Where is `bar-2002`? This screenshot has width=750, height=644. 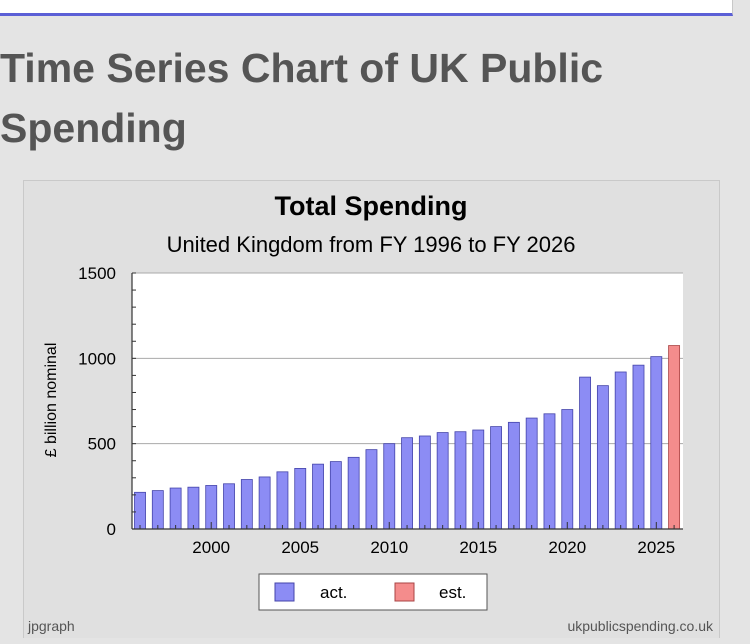
bar-2002 is located at coordinates (246, 504).